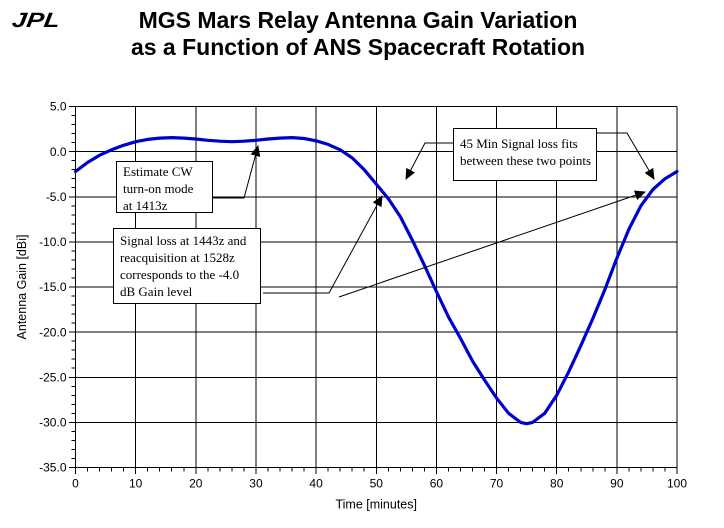 This screenshot has width=724, height=528. What do you see at coordinates (316, 484) in the screenshot?
I see `svg-text: 40` at bounding box center [316, 484].